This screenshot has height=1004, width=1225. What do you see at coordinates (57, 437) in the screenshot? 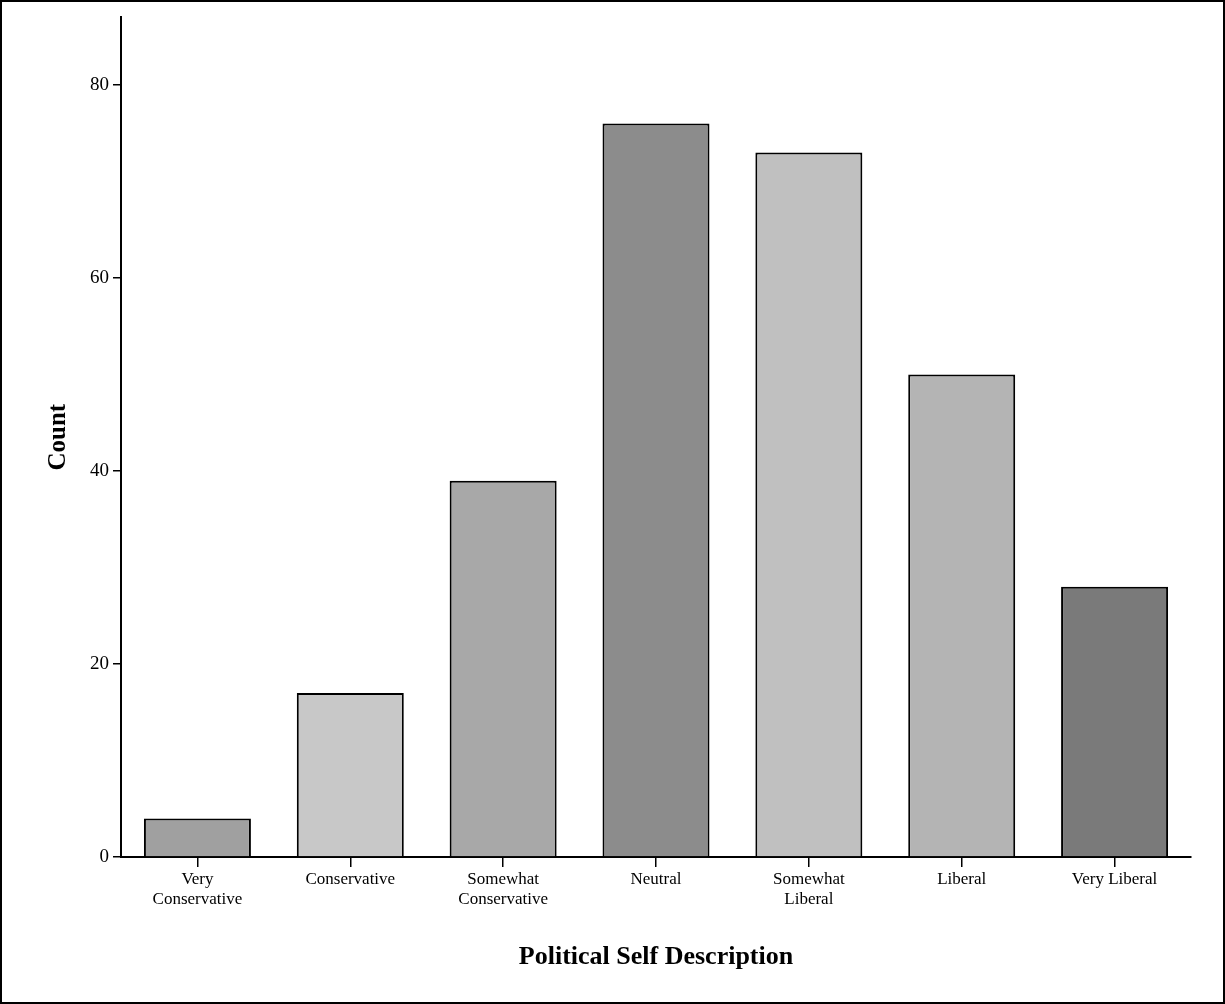
I see `y-axis-title: Count` at bounding box center [57, 437].